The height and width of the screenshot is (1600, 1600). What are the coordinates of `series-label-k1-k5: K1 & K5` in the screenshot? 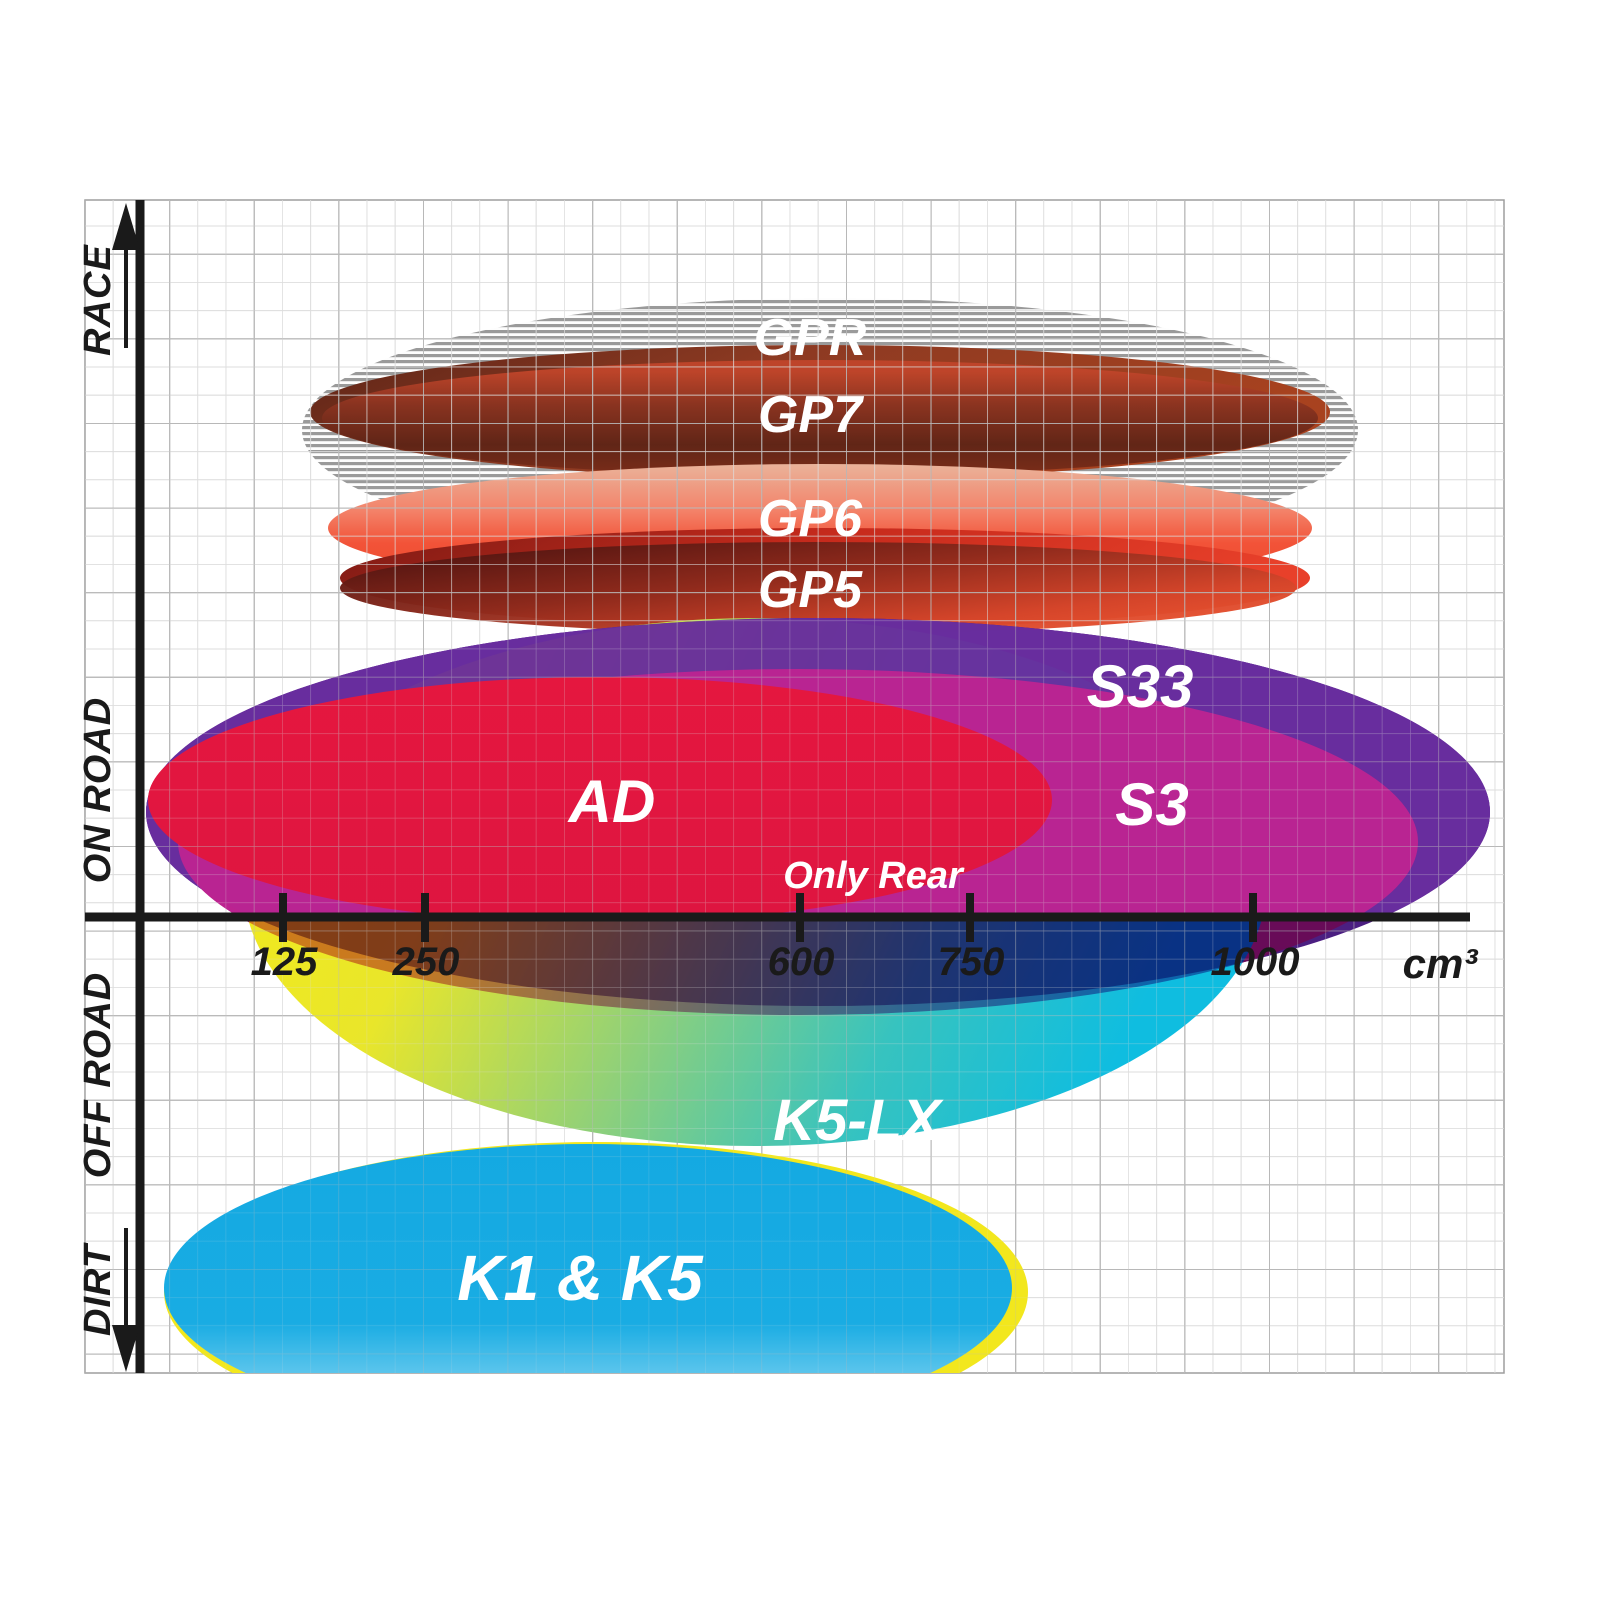 It's located at (580, 1278).